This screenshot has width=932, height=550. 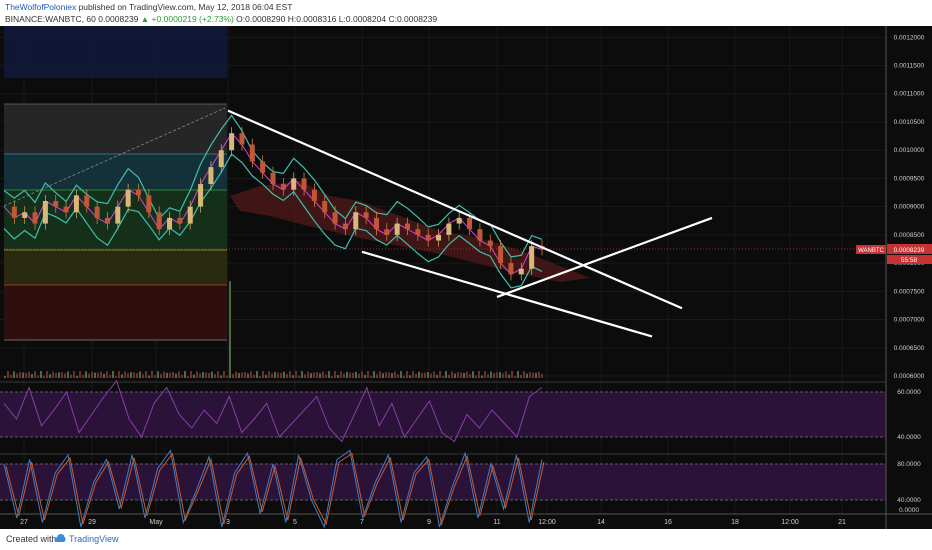 What do you see at coordinates (342, 19) in the screenshot?
I see `low-label: L:` at bounding box center [342, 19].